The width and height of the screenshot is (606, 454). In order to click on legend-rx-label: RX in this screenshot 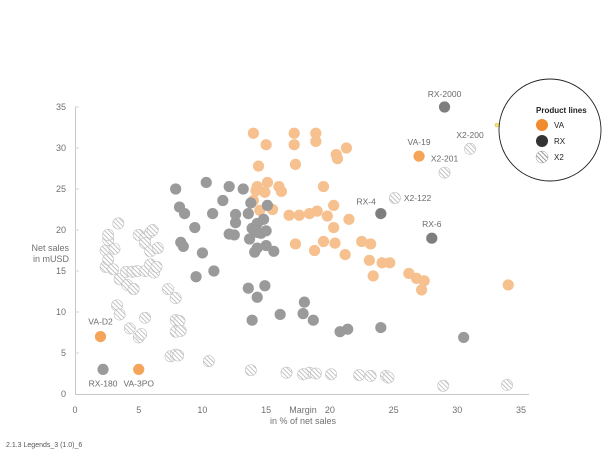, I will do `click(560, 141)`.